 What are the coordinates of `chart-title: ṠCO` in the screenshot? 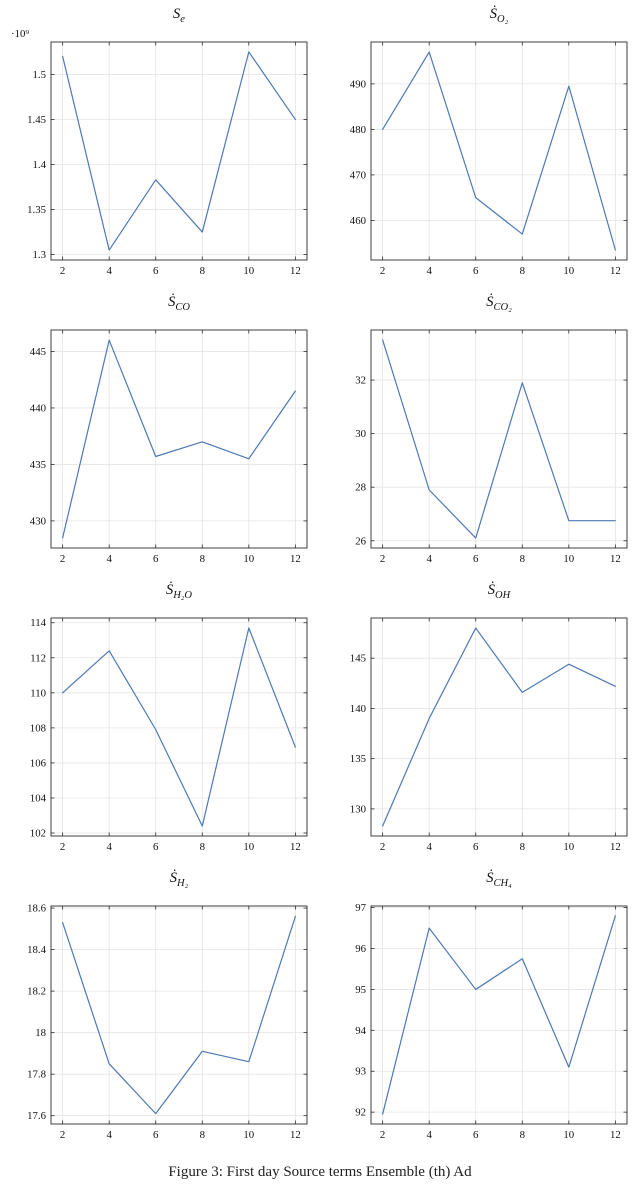 It's located at (160, 302).